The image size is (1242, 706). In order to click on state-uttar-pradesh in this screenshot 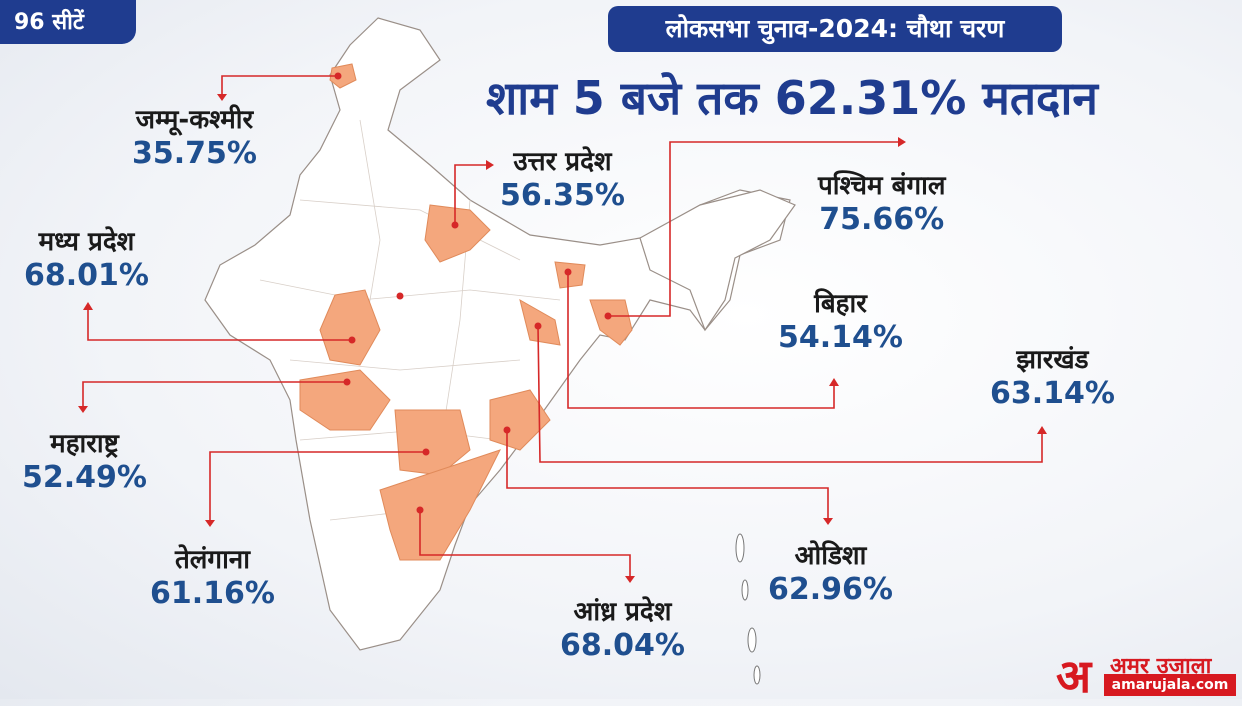, I will do `click(457, 233)`.